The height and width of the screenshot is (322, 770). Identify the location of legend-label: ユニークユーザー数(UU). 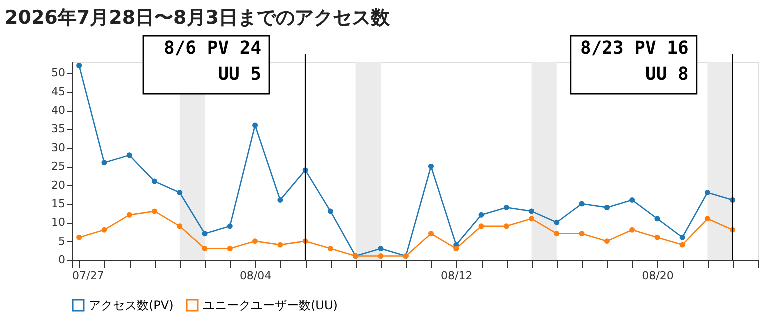
(270, 305).